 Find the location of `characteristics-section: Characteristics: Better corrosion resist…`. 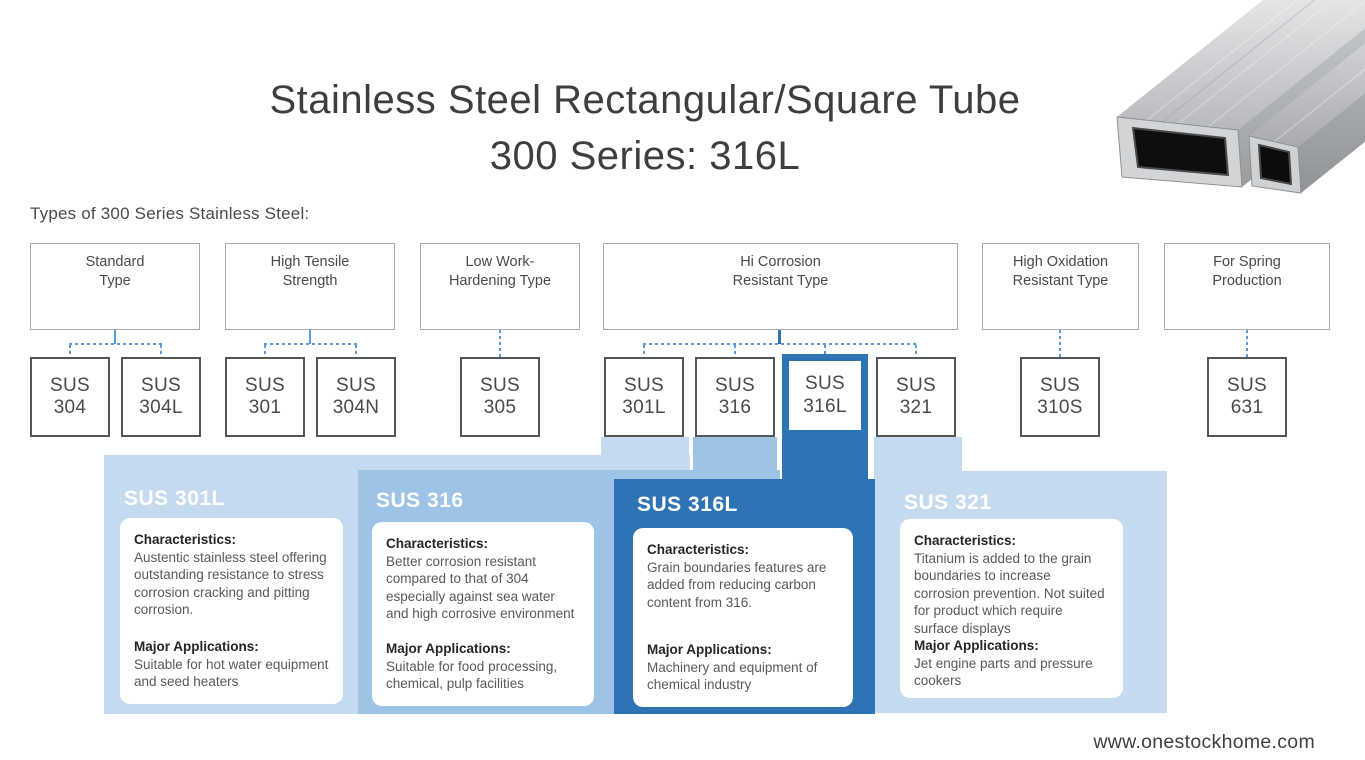

characteristics-section: Characteristics: Better corrosion resist… is located at coordinates (483, 579).